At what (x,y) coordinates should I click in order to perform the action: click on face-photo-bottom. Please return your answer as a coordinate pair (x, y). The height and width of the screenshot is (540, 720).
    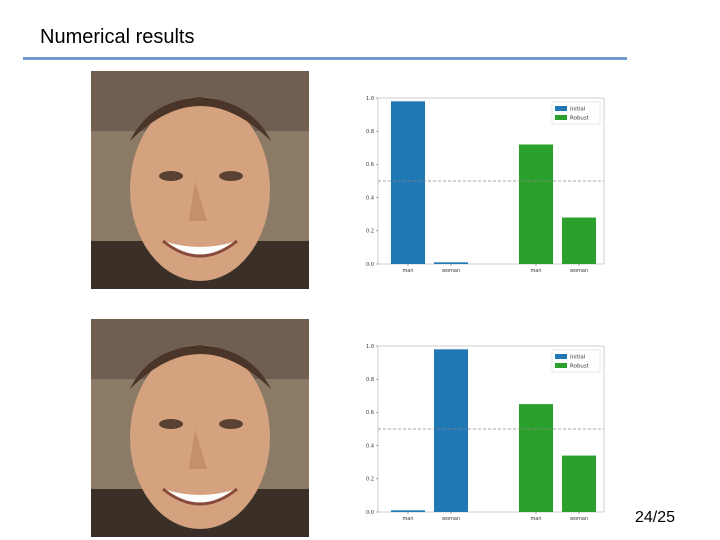
    Looking at the image, I should click on (200, 428).